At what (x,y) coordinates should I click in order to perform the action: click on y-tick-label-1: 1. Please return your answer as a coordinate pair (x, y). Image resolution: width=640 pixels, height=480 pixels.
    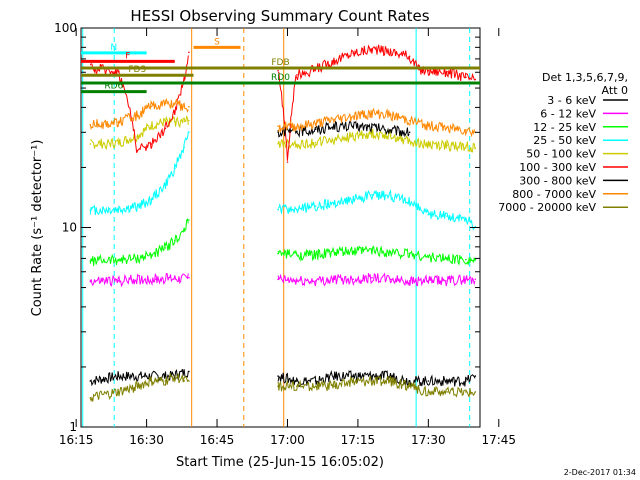
    Looking at the image, I should click on (73, 427).